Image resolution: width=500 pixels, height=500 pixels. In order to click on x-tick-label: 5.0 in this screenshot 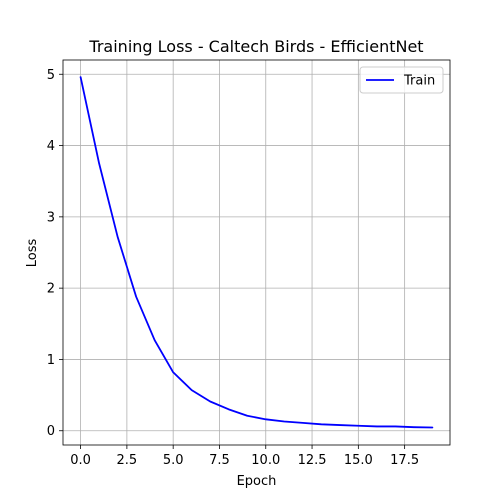, I will do `click(173, 460)`.